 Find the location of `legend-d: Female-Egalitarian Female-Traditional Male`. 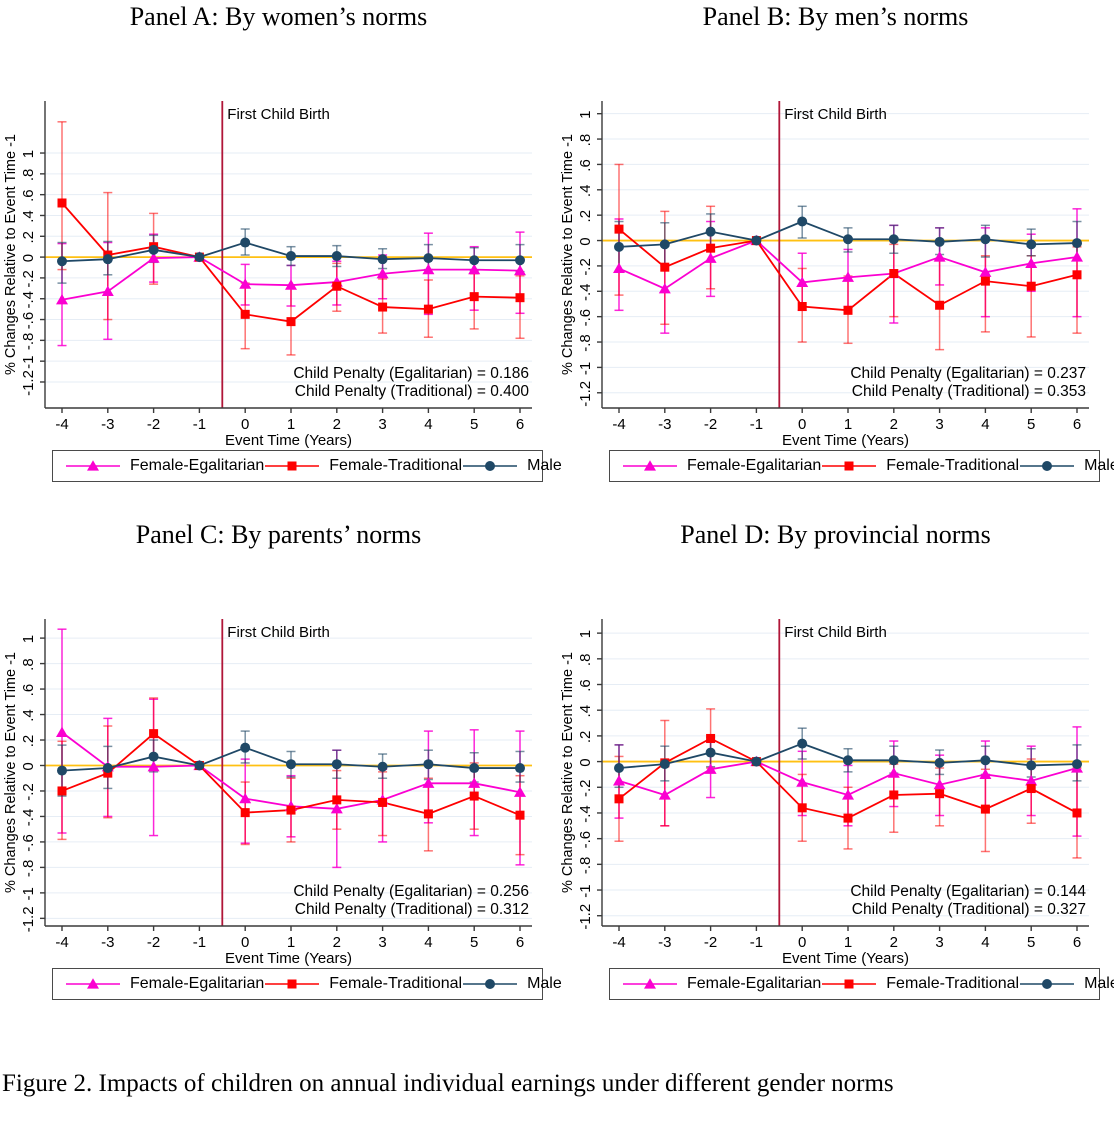

legend-d: Female-Egalitarian Female-Traditional Male is located at coordinates (861, 984).